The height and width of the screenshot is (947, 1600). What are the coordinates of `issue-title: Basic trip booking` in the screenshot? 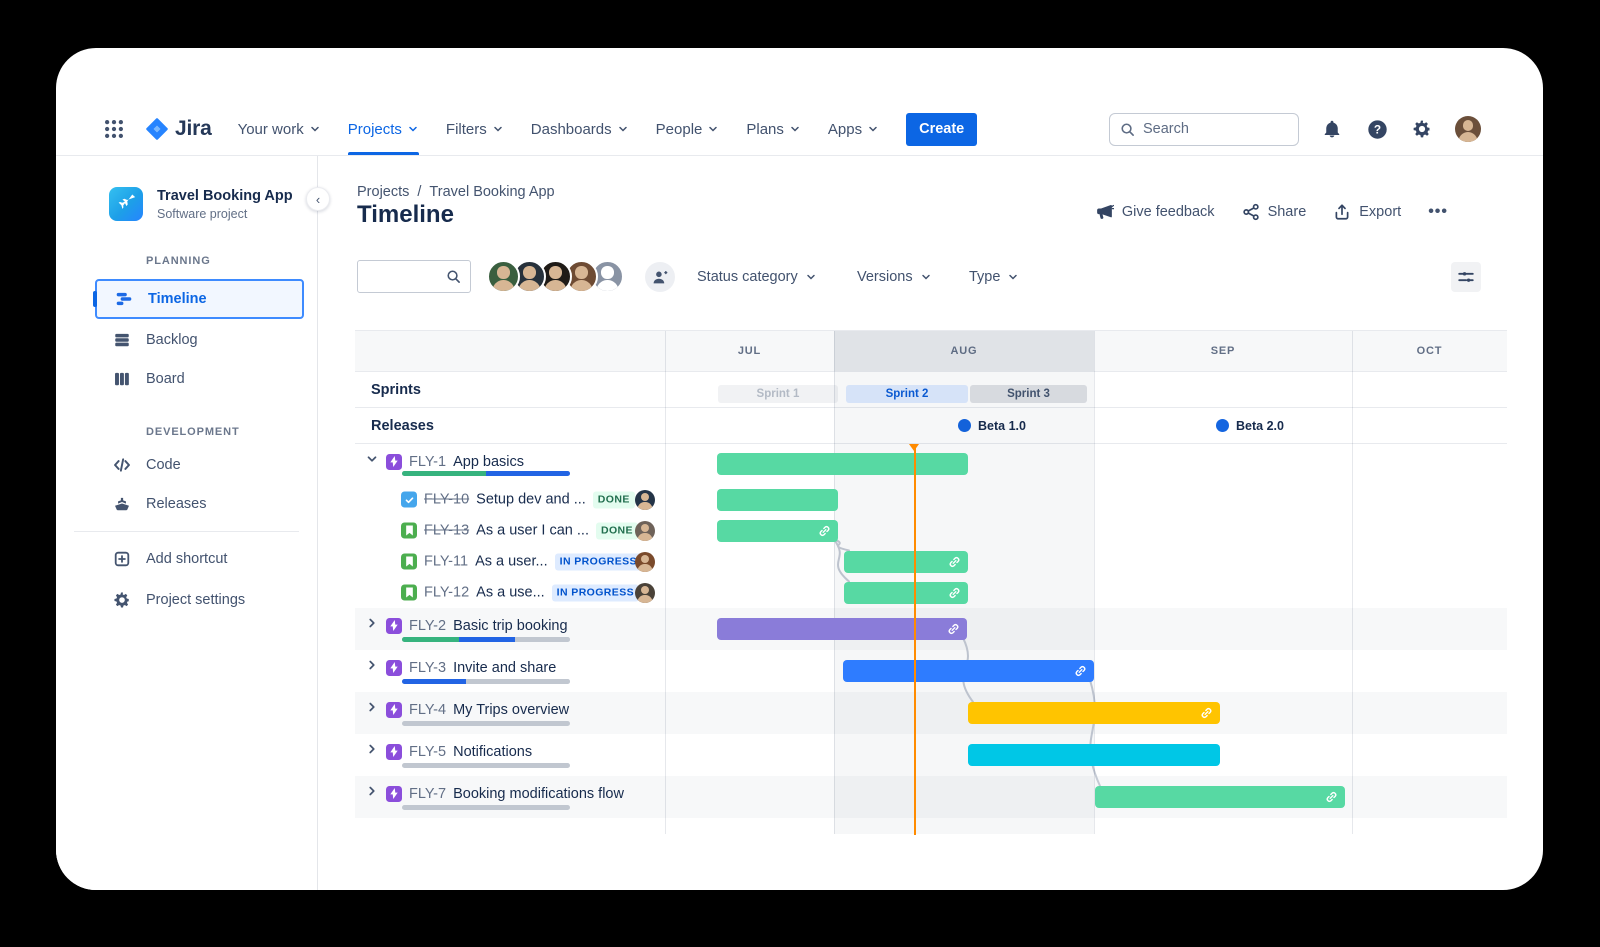 It's located at (510, 625).